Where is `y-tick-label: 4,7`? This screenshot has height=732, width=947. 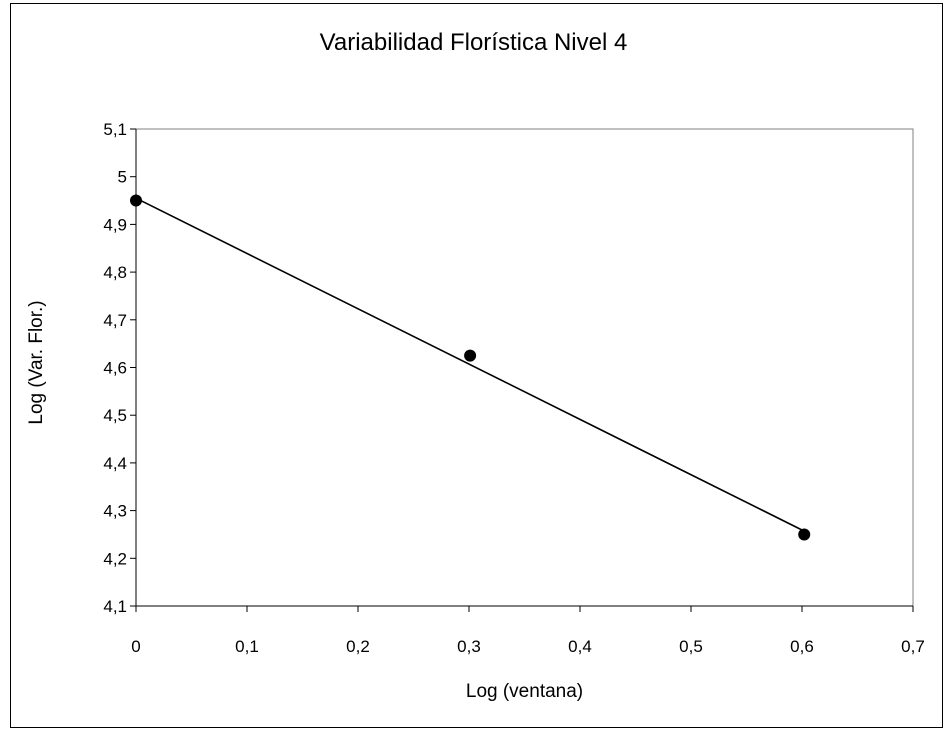 y-tick-label: 4,7 is located at coordinates (115, 320).